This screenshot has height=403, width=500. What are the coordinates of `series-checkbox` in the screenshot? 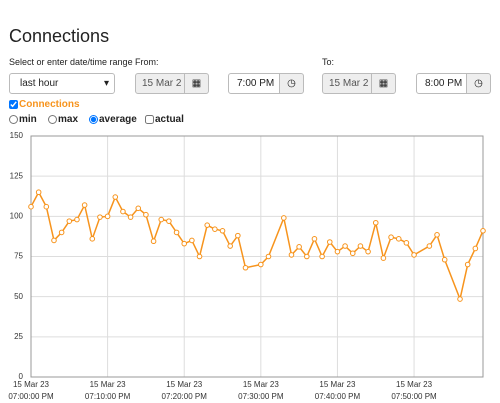 It's located at (13, 104).